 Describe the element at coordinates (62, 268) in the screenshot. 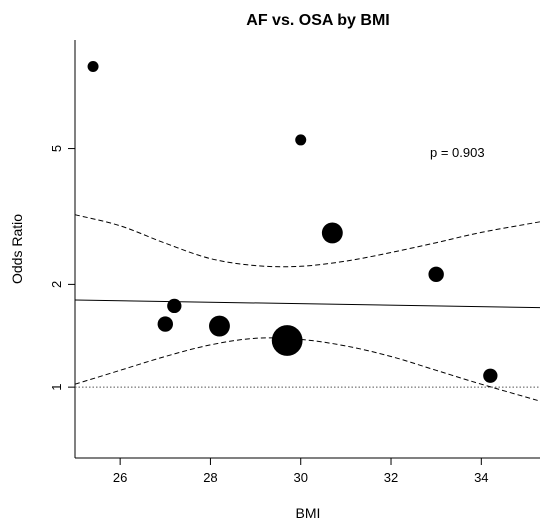

I see `y-ticks: 1 2 5` at that location.